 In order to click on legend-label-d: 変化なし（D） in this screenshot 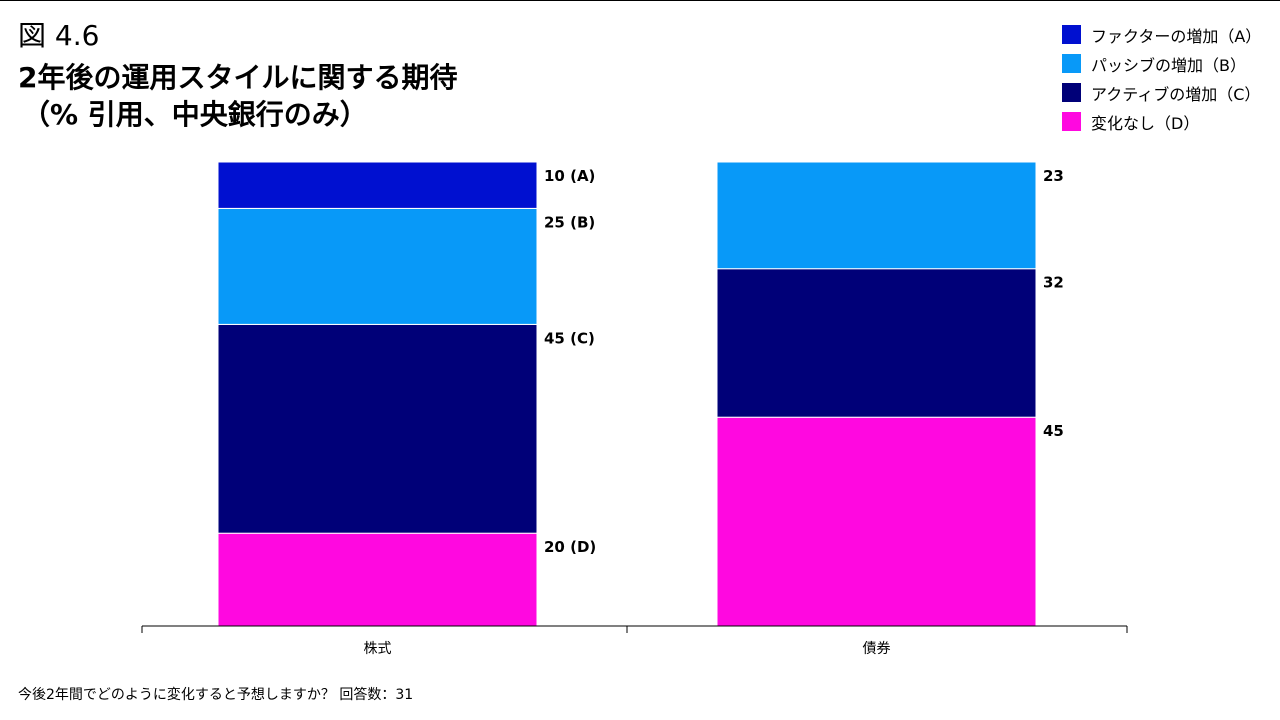, I will do `click(1145, 123)`.